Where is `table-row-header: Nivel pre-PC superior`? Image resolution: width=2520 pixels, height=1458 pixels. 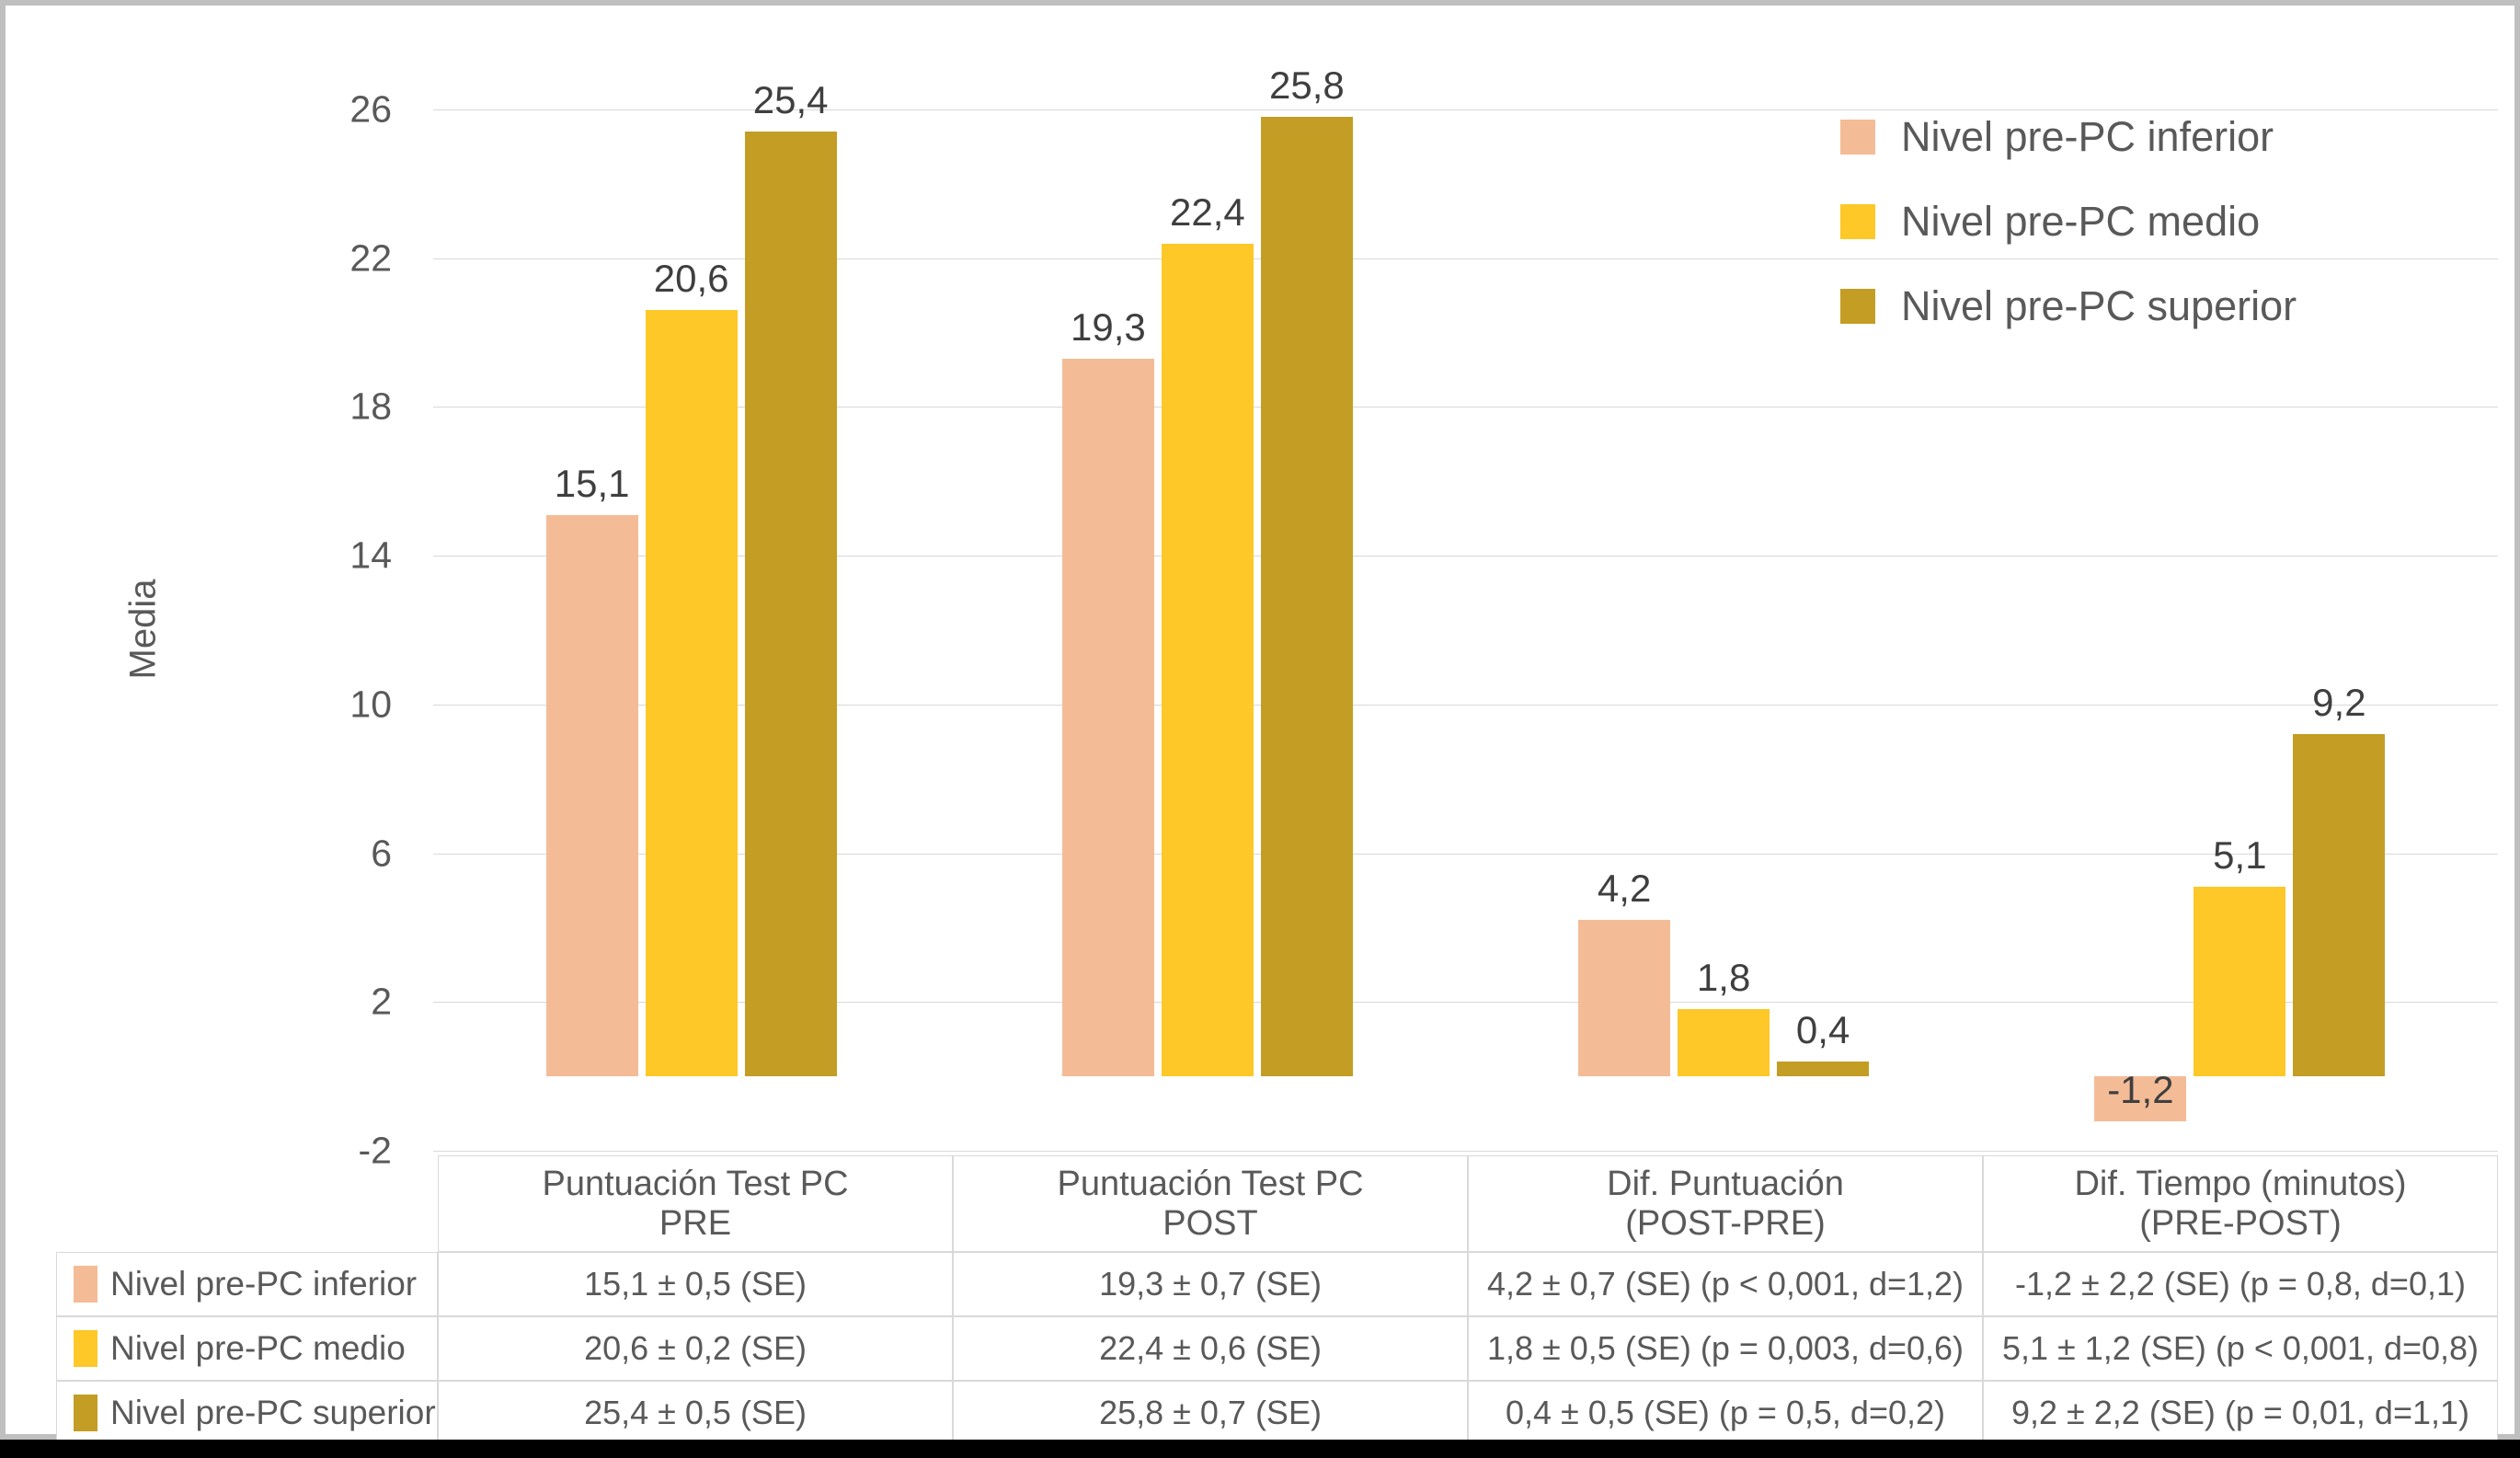
table-row-header: Nivel pre-PC superior is located at coordinates (247, 1413).